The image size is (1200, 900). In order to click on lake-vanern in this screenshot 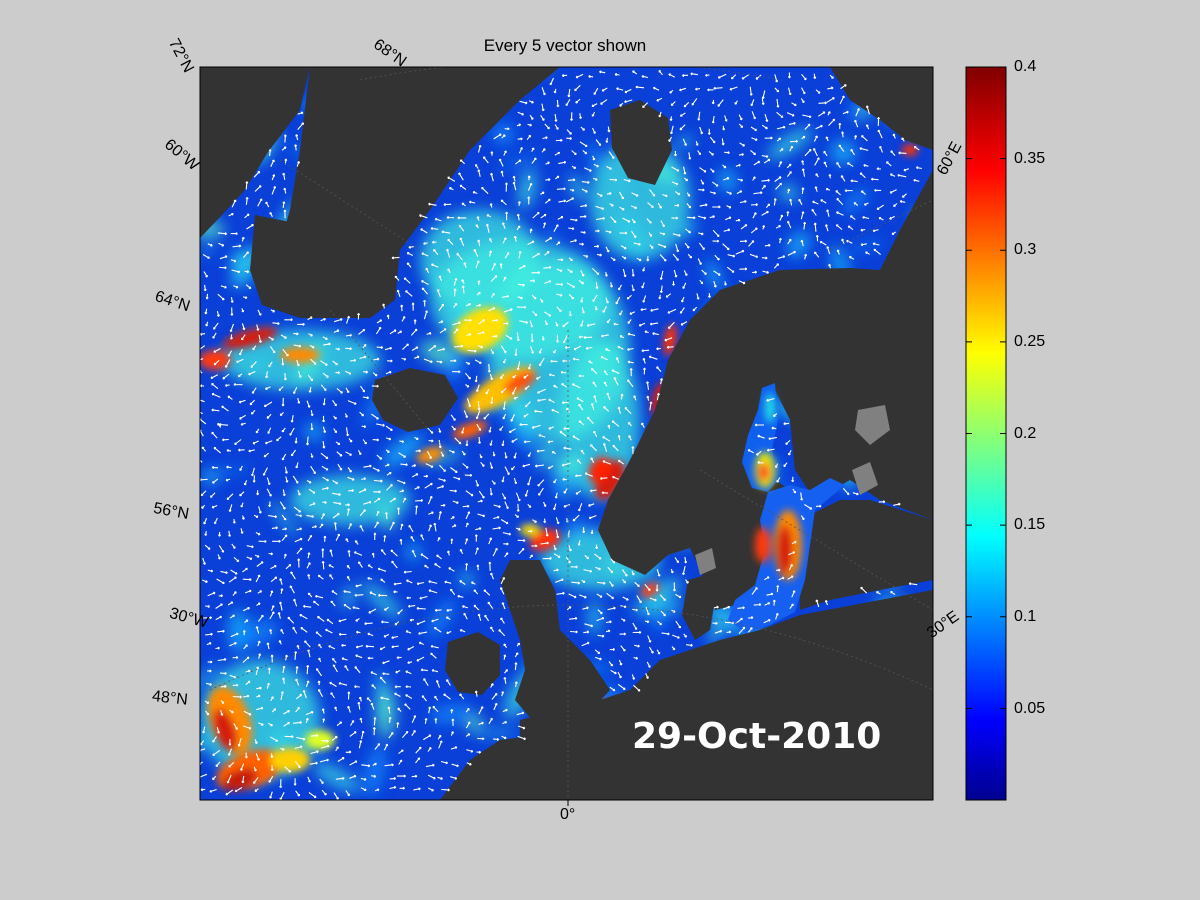, I will do `click(705, 561)`.